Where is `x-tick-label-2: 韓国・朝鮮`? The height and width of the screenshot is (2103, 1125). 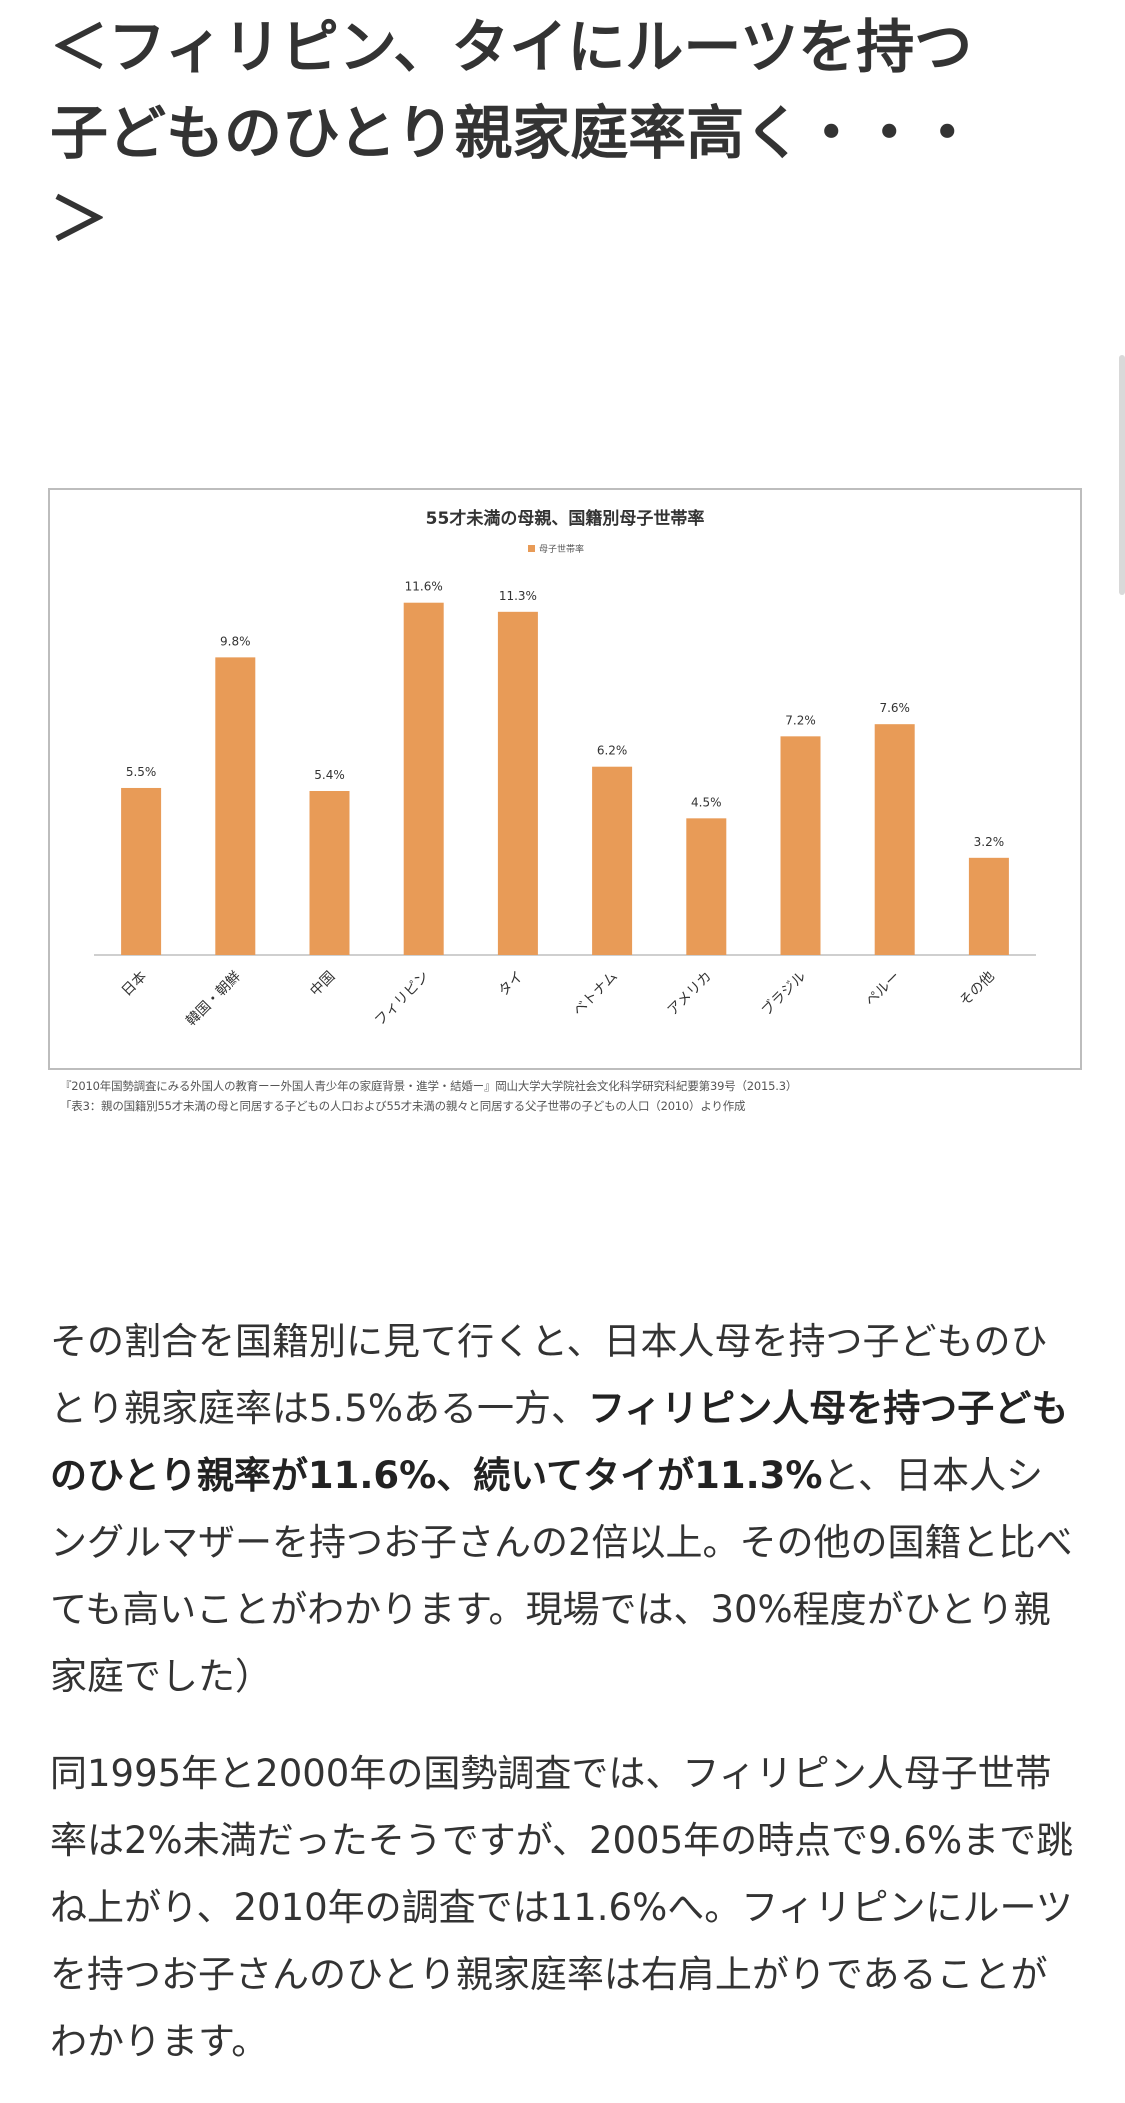
x-tick-label-2: 韓国・朝鮮 is located at coordinates (213, 999).